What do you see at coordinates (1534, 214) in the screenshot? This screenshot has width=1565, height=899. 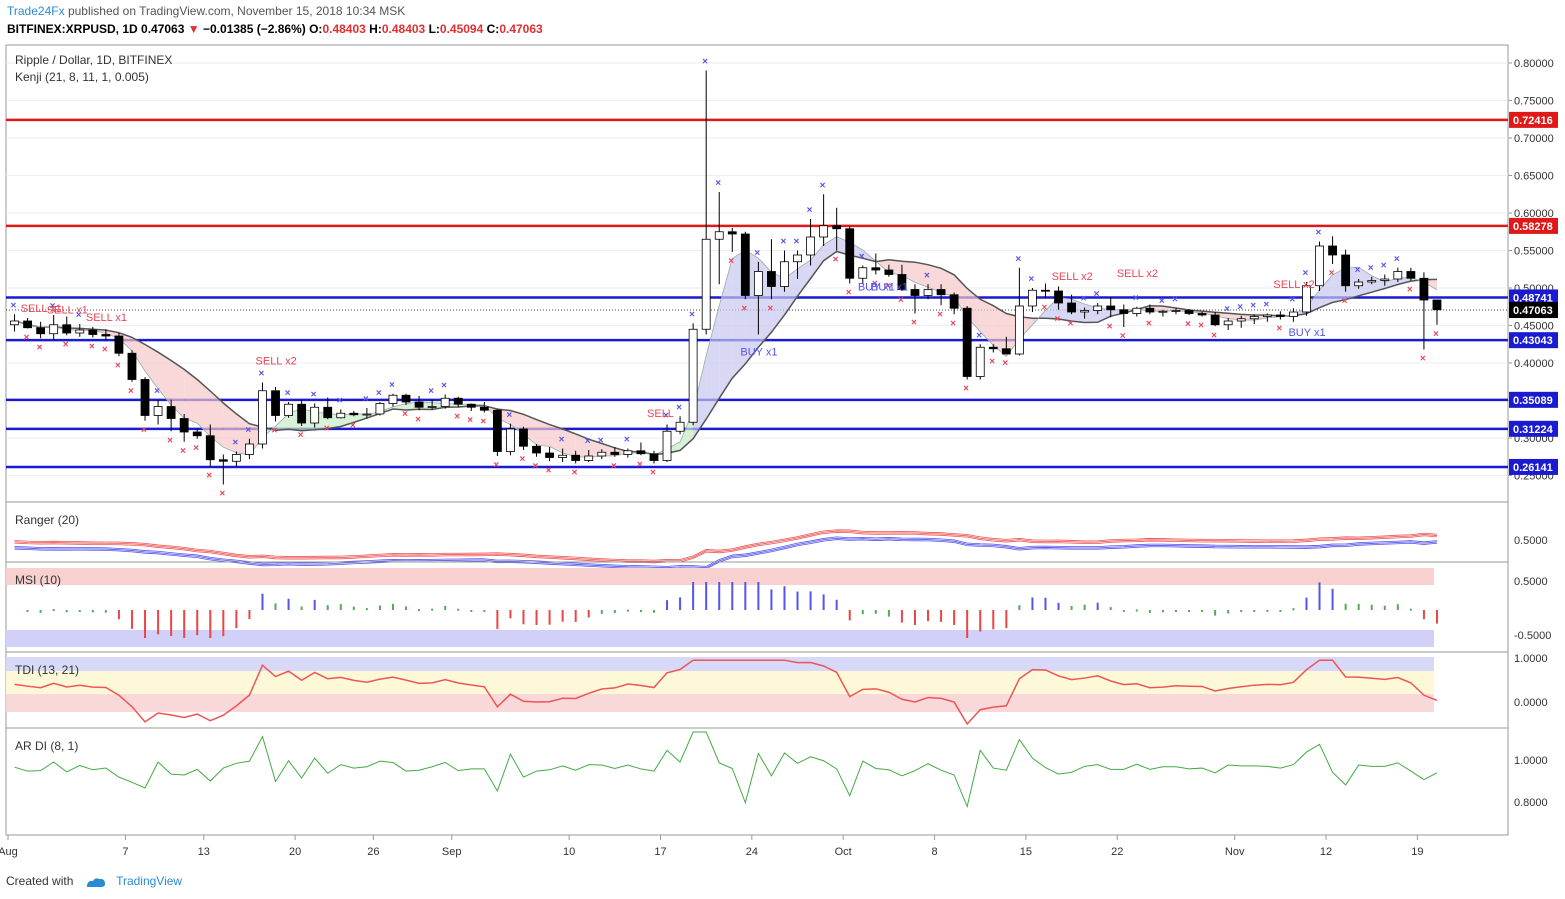 I see `y-tick-label: 0.60000` at bounding box center [1534, 214].